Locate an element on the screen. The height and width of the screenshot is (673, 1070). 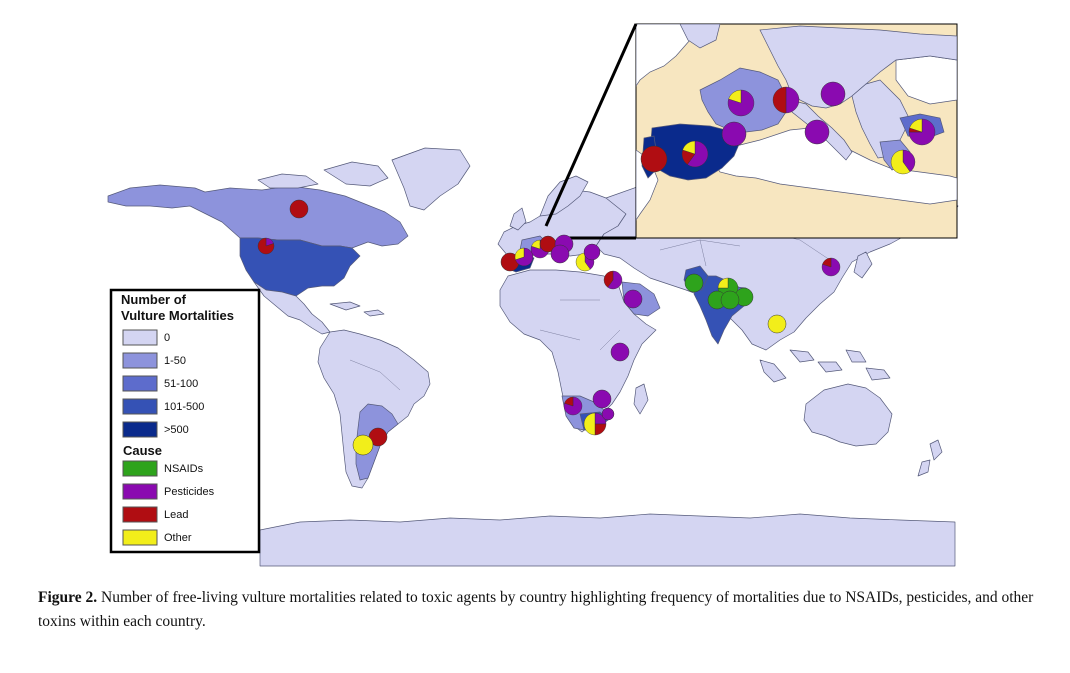
legend-class-label: 101-500 is located at coordinates (184, 407).